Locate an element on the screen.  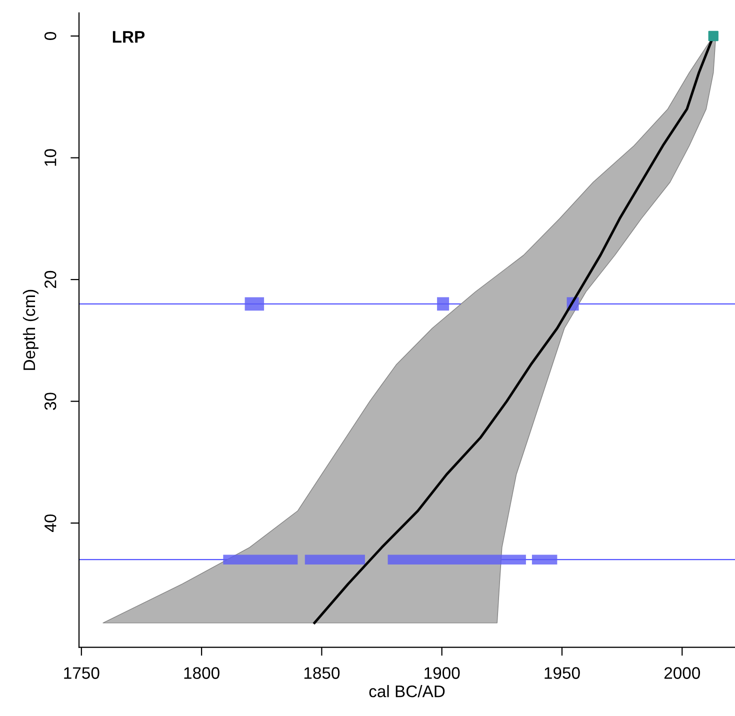
y-tick-label: 10 is located at coordinates (50, 157).